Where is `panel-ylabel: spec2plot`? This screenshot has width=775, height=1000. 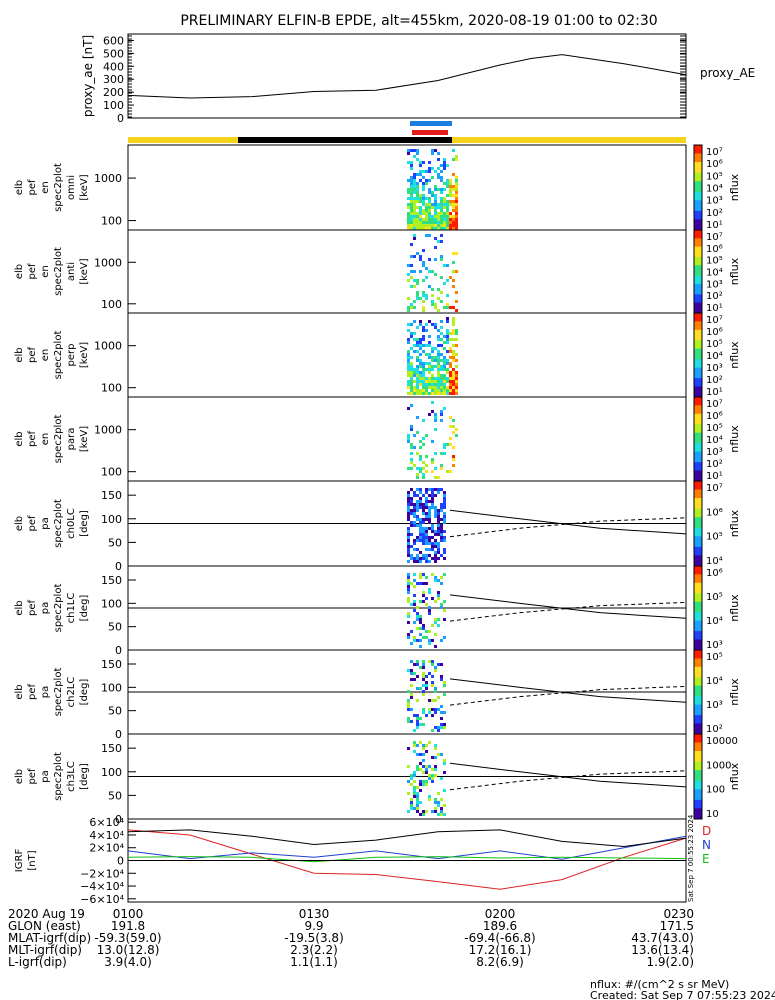
panel-ylabel: spec2plot is located at coordinates (58, 776).